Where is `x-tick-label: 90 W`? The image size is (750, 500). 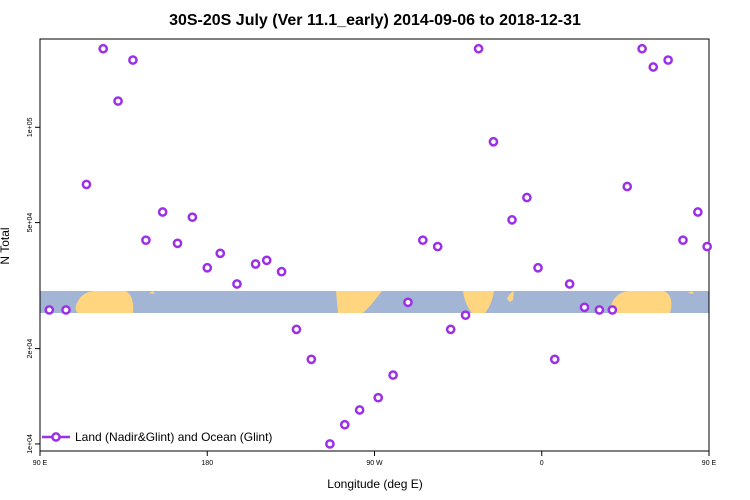 x-tick-label: 90 W is located at coordinates (374, 463).